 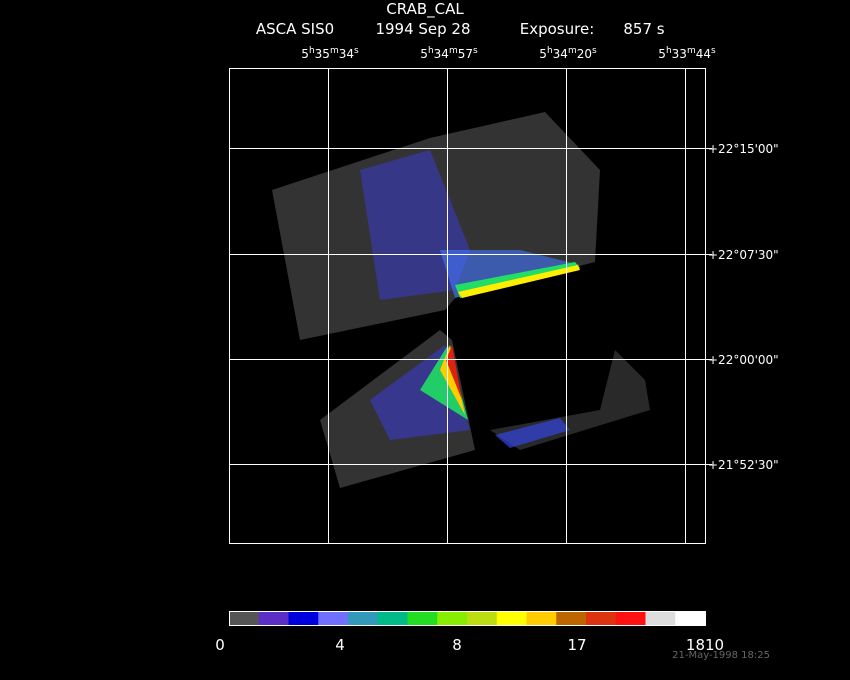 I want to click on colorbar-label: 4, so click(x=340, y=645).